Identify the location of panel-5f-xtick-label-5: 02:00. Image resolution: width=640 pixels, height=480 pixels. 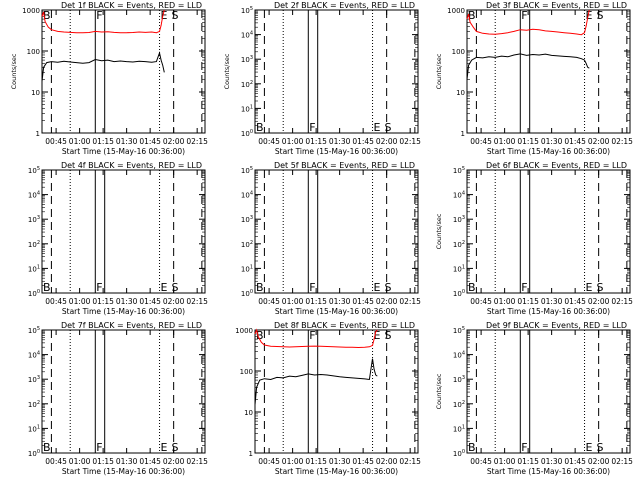
(387, 301).